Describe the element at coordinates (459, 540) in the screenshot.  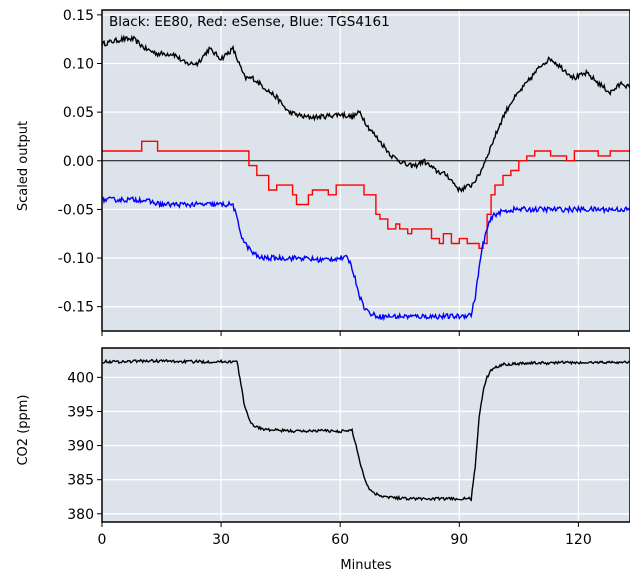
I see `bottom-x-tick-label: 90` at that location.